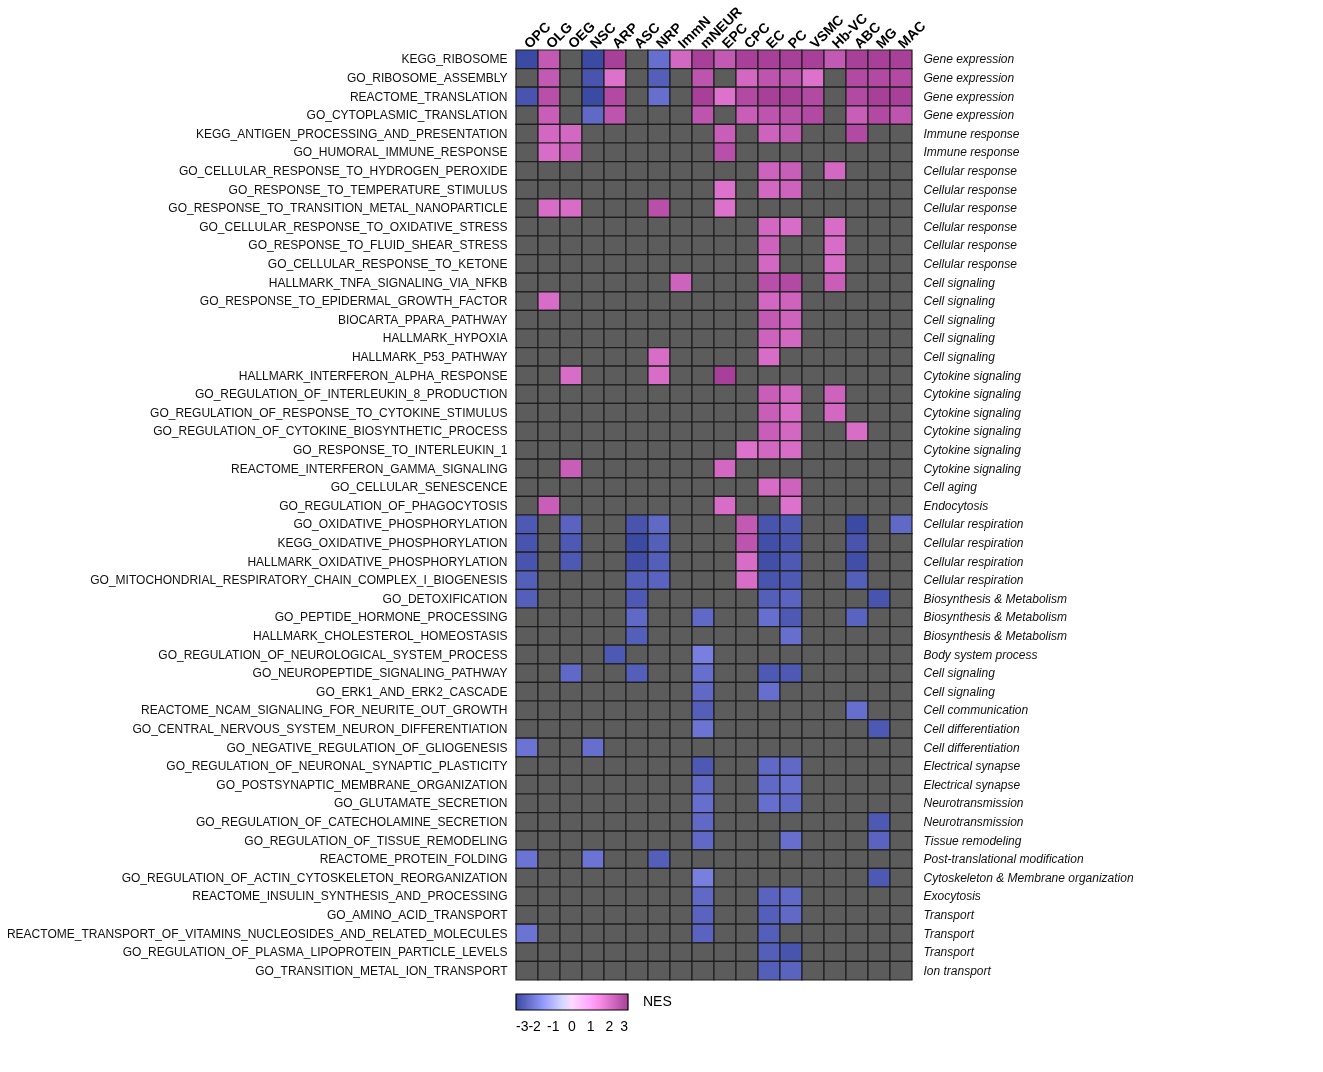  What do you see at coordinates (624, 1026) in the screenshot?
I see `color-bar-label: 3` at bounding box center [624, 1026].